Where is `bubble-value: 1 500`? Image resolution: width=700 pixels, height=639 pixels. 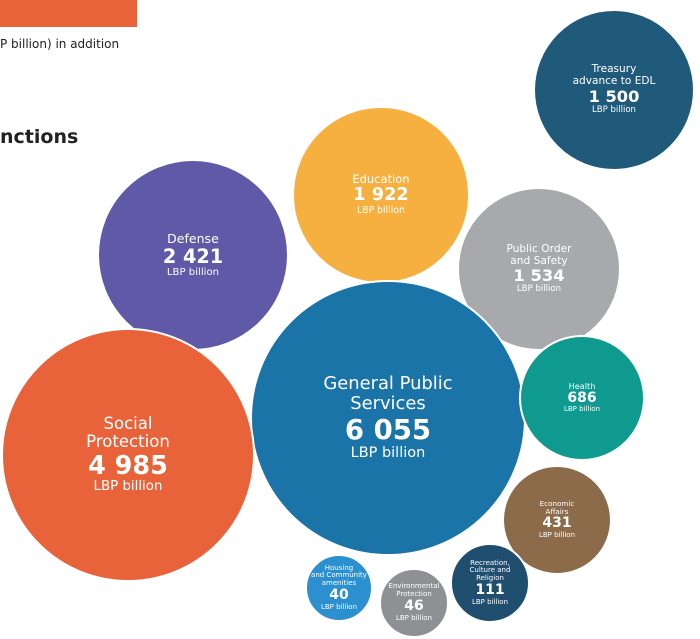
bubble-value: 1 500 is located at coordinates (614, 96).